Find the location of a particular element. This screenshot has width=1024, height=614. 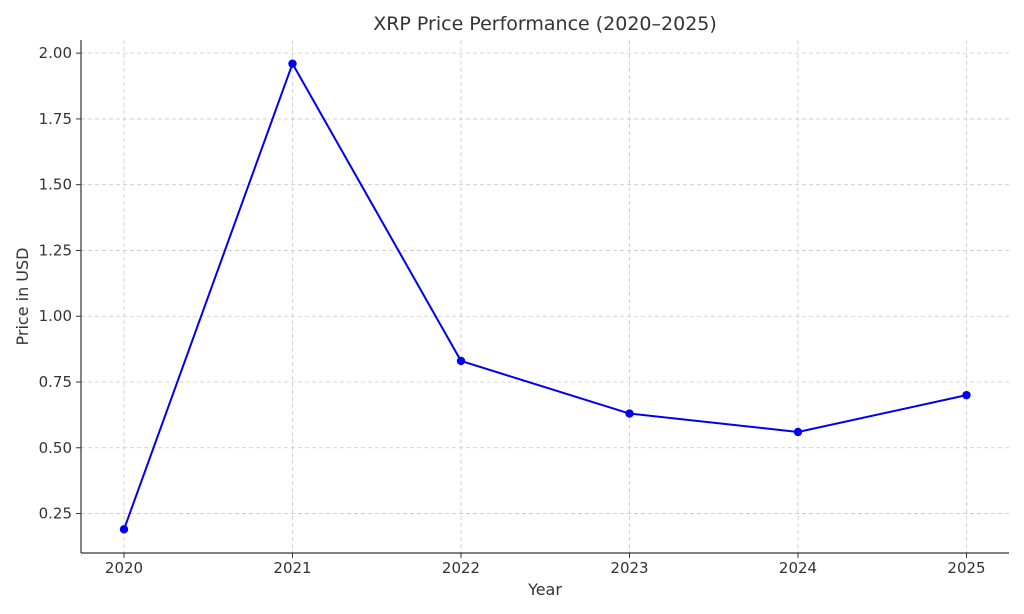

data-point-2020 is located at coordinates (124, 529).